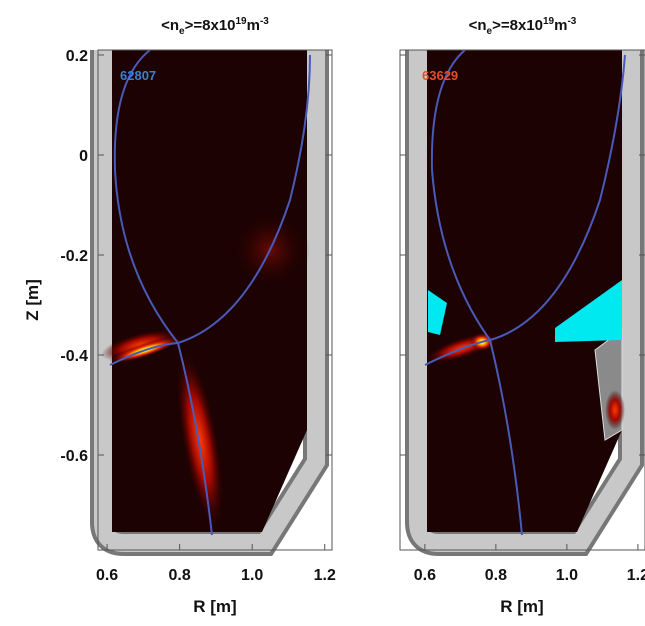  I want to click on y-tick-label: -0.6, so click(74, 456).